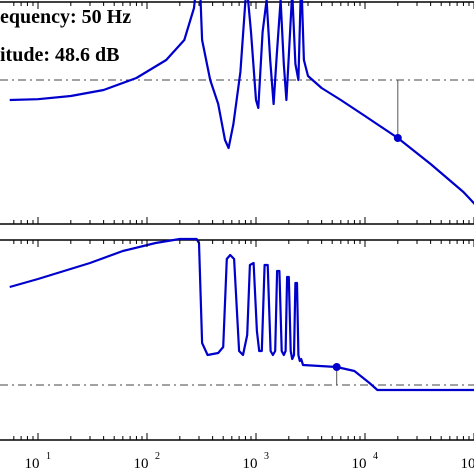 The height and width of the screenshot is (474, 474). I want to click on x-tick-label-exponent: 2, so click(157, 456).